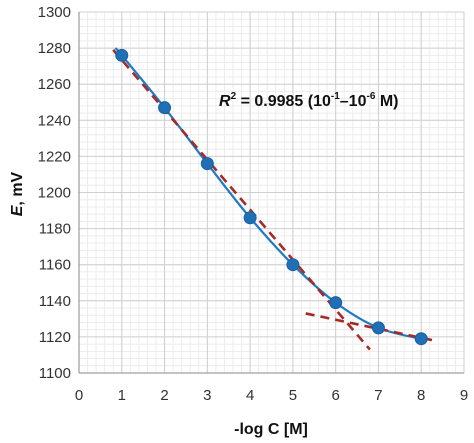 The height and width of the screenshot is (443, 474). I want to click on y-tick-label: 1100, so click(55, 373).